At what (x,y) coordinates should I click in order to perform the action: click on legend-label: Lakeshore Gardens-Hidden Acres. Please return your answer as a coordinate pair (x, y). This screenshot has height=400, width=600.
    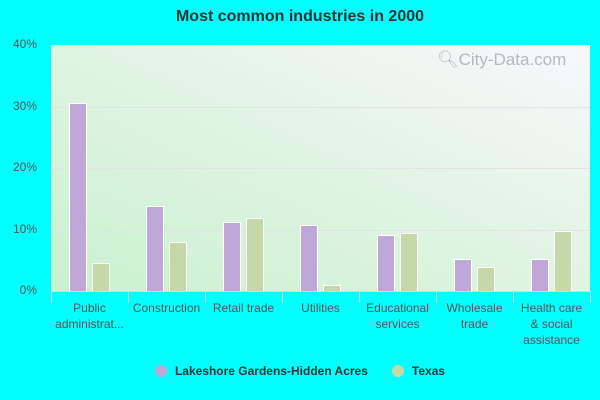
    Looking at the image, I should click on (271, 371).